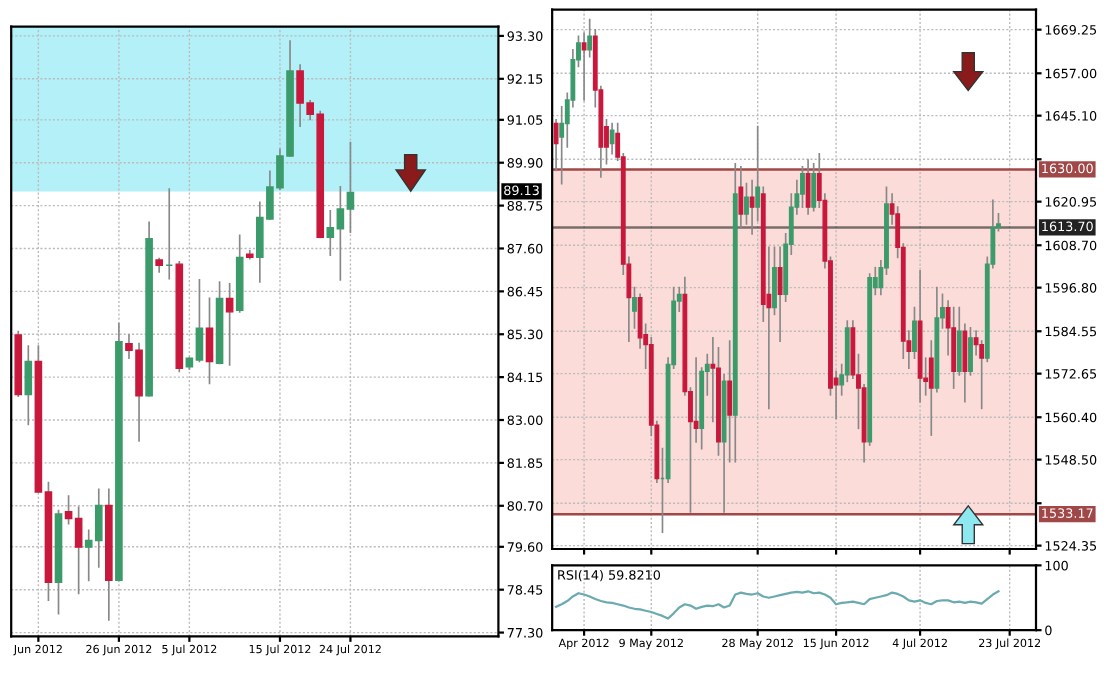 Image resolution: width=1120 pixels, height=682 pixels. What do you see at coordinates (777, 605) in the screenshot?
I see `line-series` at bounding box center [777, 605].